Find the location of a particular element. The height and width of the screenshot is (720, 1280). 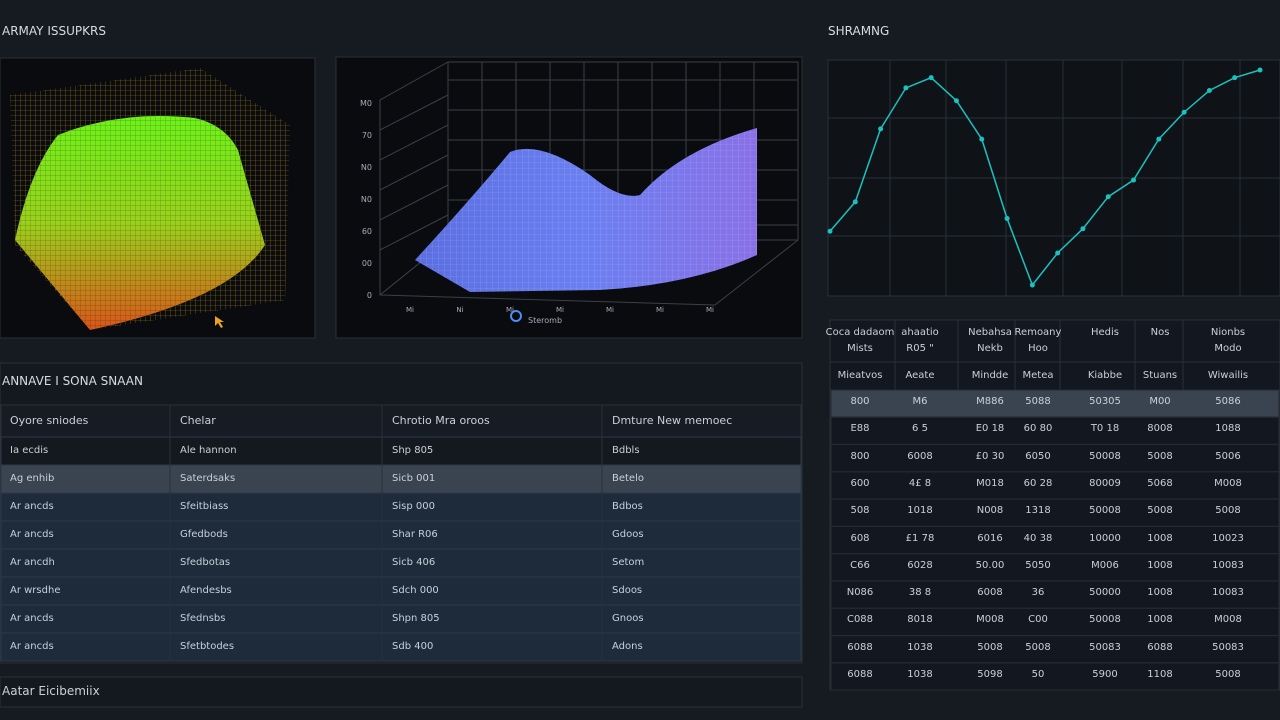

table-cell: 5068 is located at coordinates (1160, 483).